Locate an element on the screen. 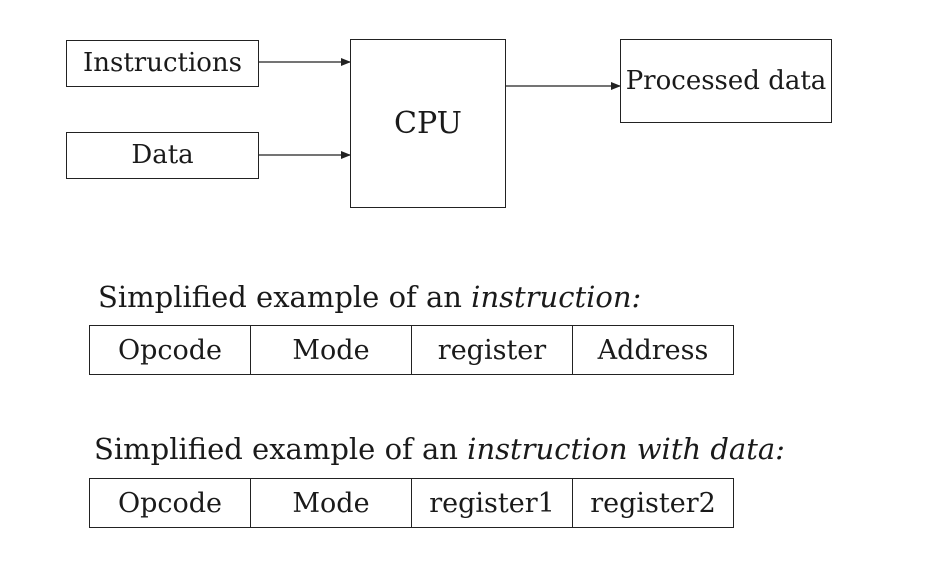 The height and width of the screenshot is (586, 942). register1-field: register1 is located at coordinates (492, 503).